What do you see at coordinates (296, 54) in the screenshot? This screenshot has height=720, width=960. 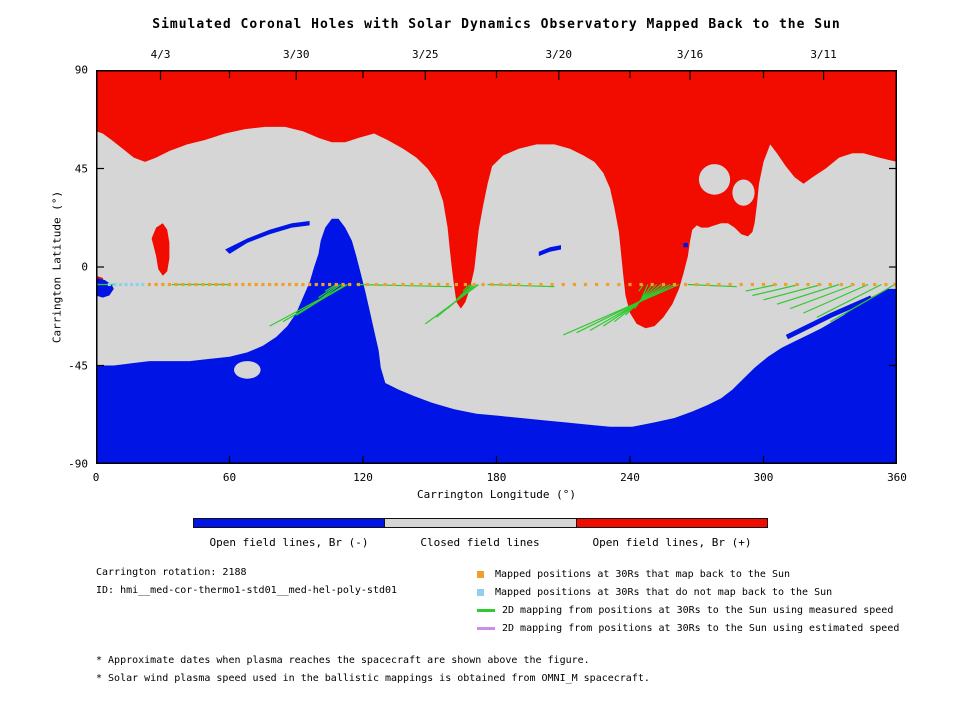 I see `date-label-3/30: 3/30` at bounding box center [296, 54].